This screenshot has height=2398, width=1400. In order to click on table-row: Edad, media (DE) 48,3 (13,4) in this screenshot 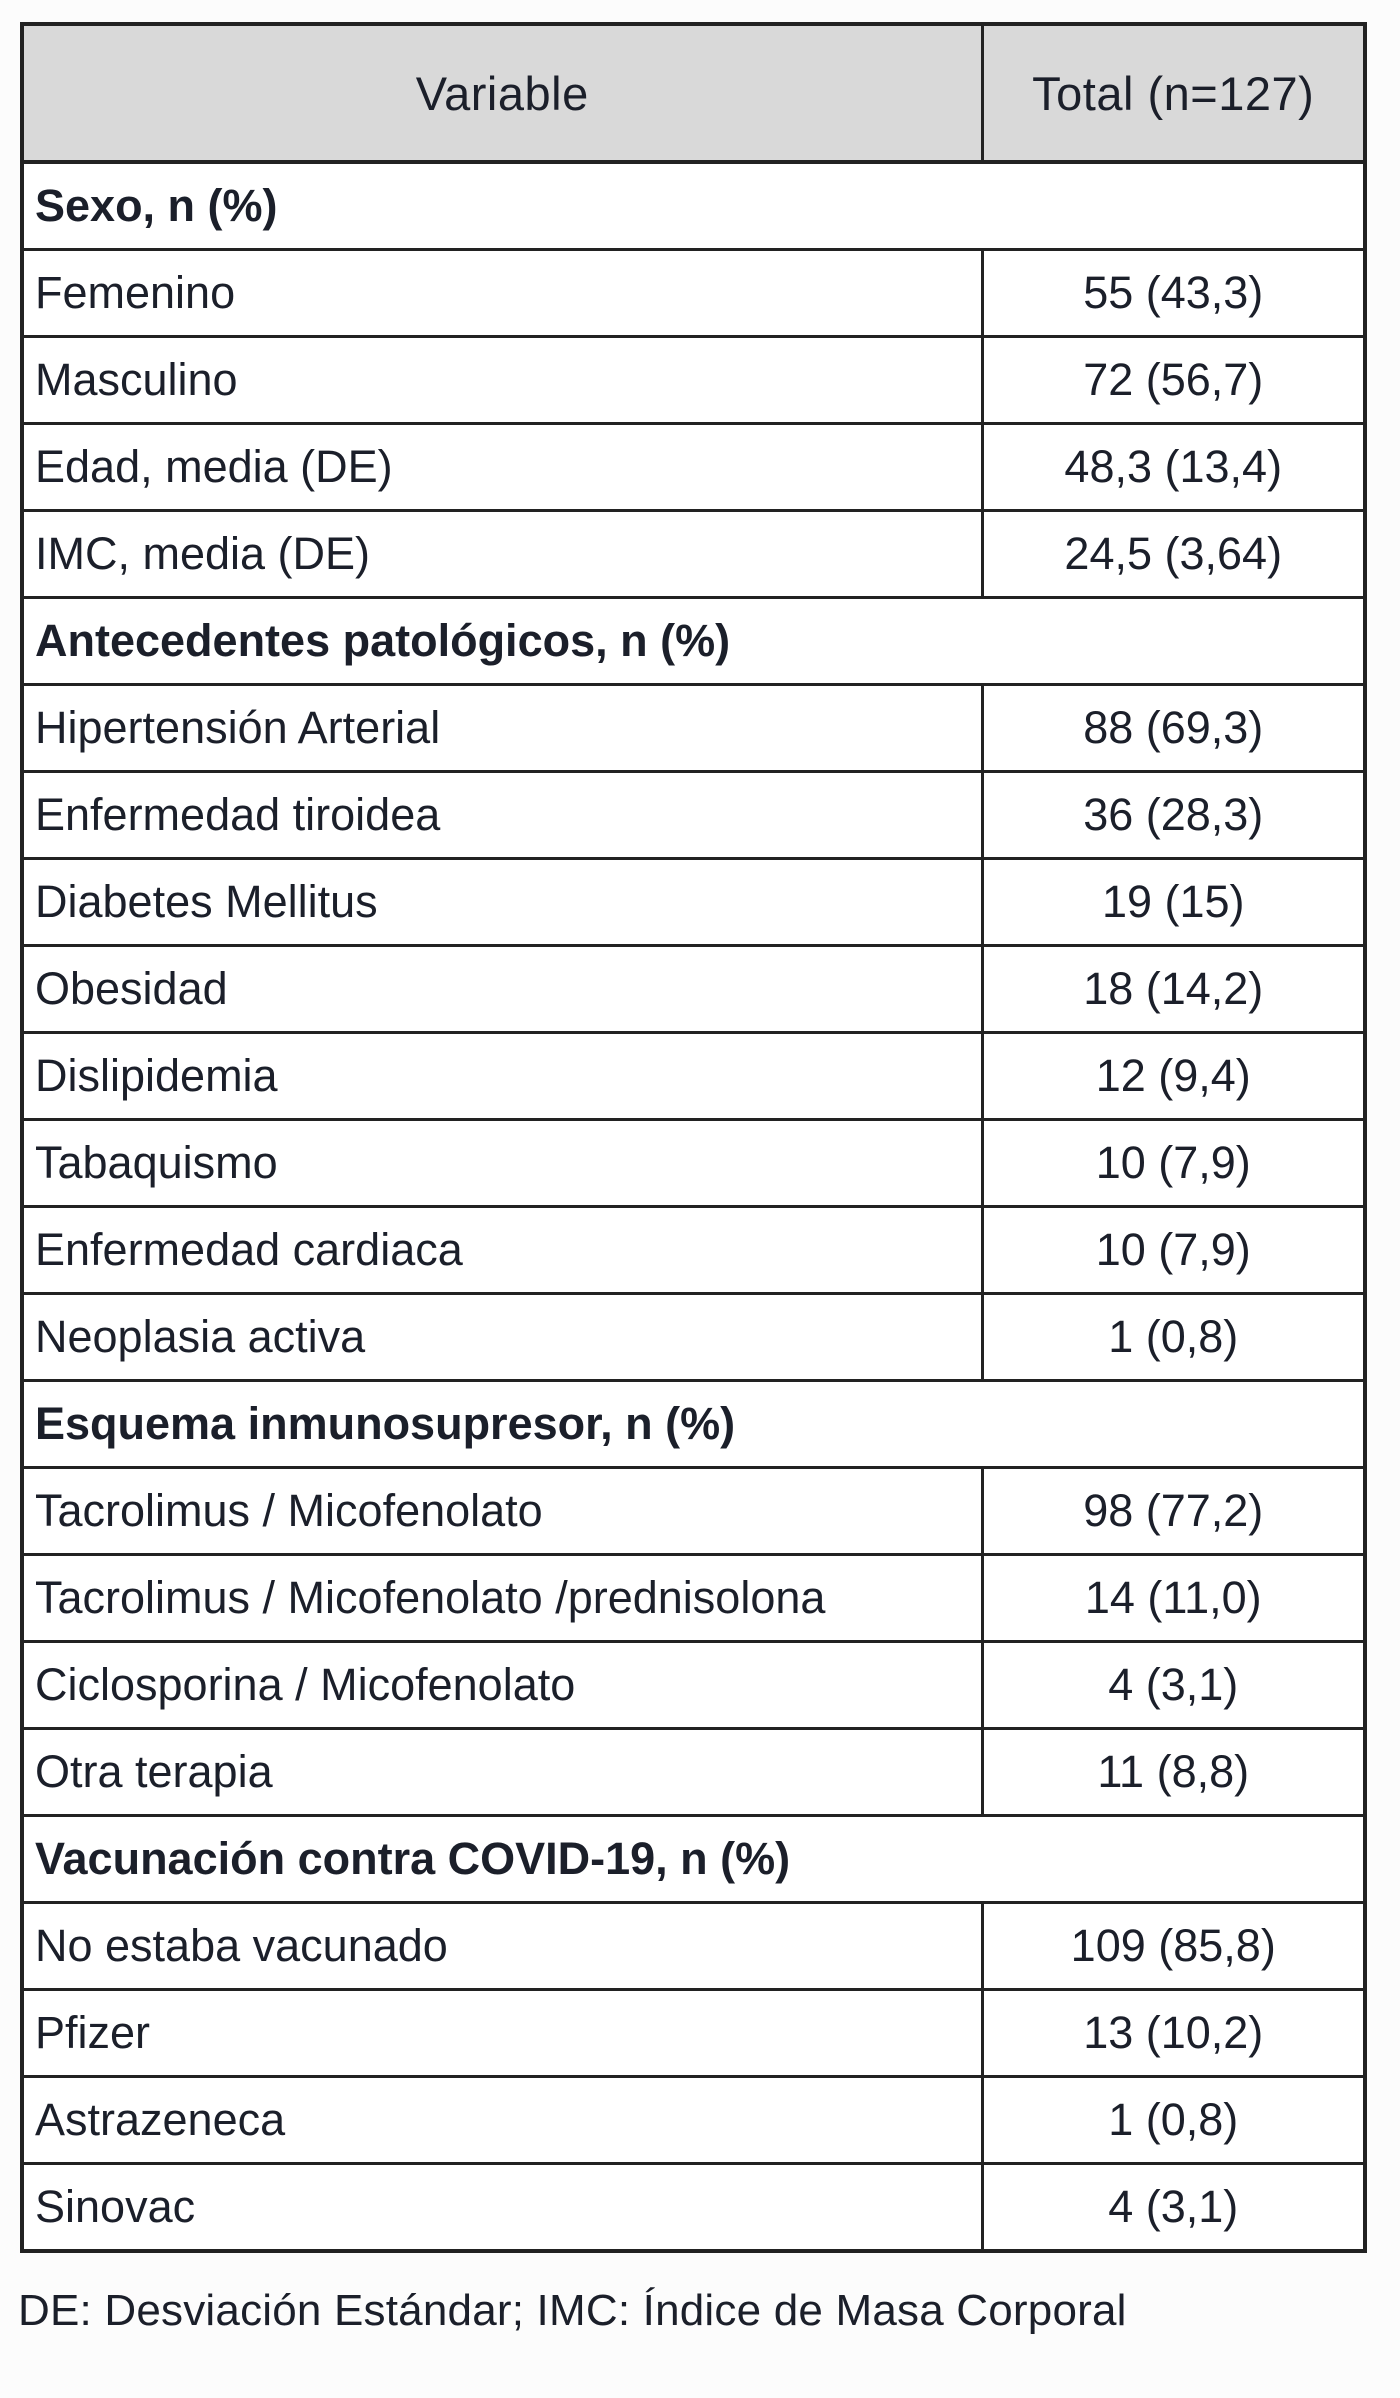, I will do `click(693, 467)`.